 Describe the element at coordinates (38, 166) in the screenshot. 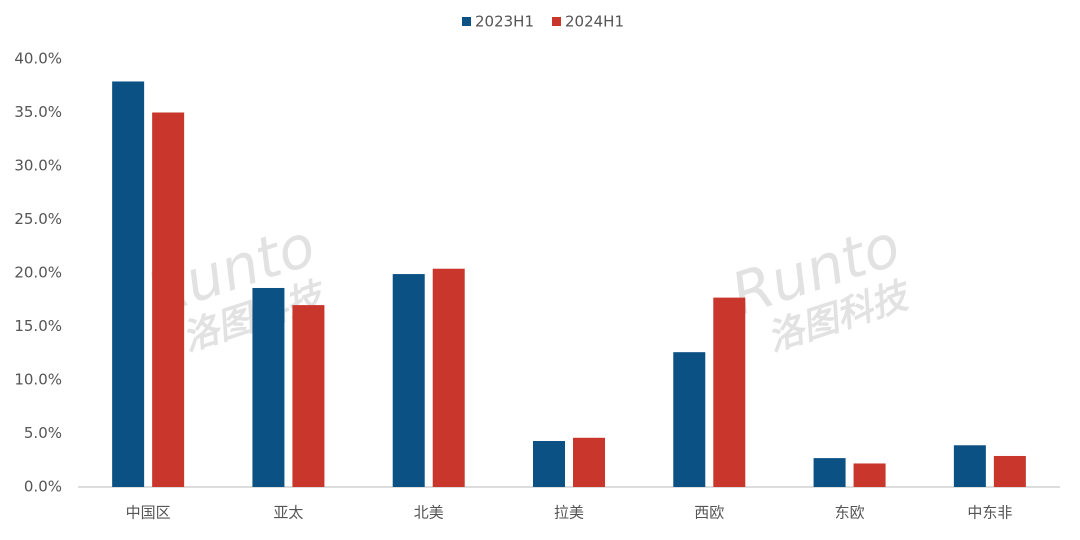

I see `y-tick-label: 30.0%` at that location.